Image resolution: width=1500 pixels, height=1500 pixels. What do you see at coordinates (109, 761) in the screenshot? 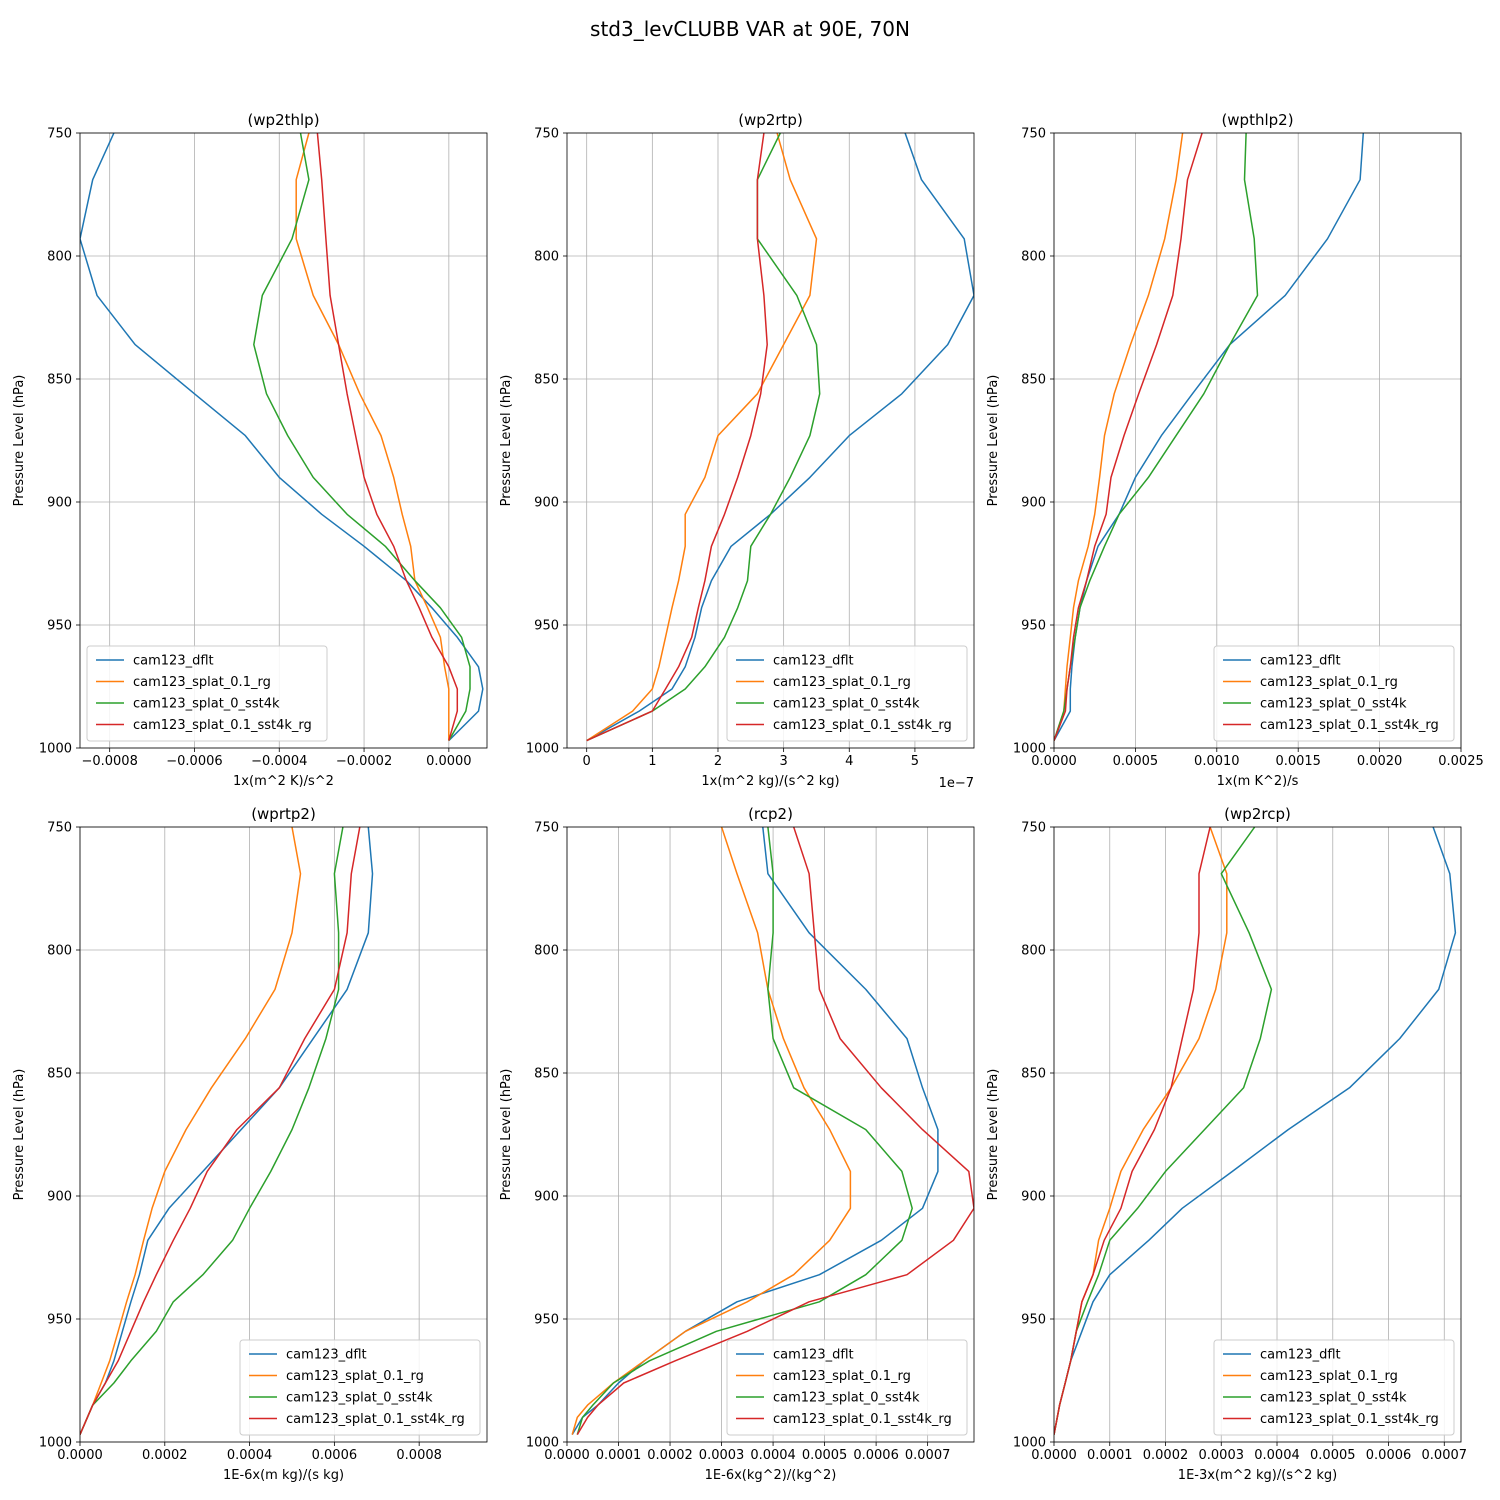
I see `x-tick-label: −0.0008` at bounding box center [109, 761].